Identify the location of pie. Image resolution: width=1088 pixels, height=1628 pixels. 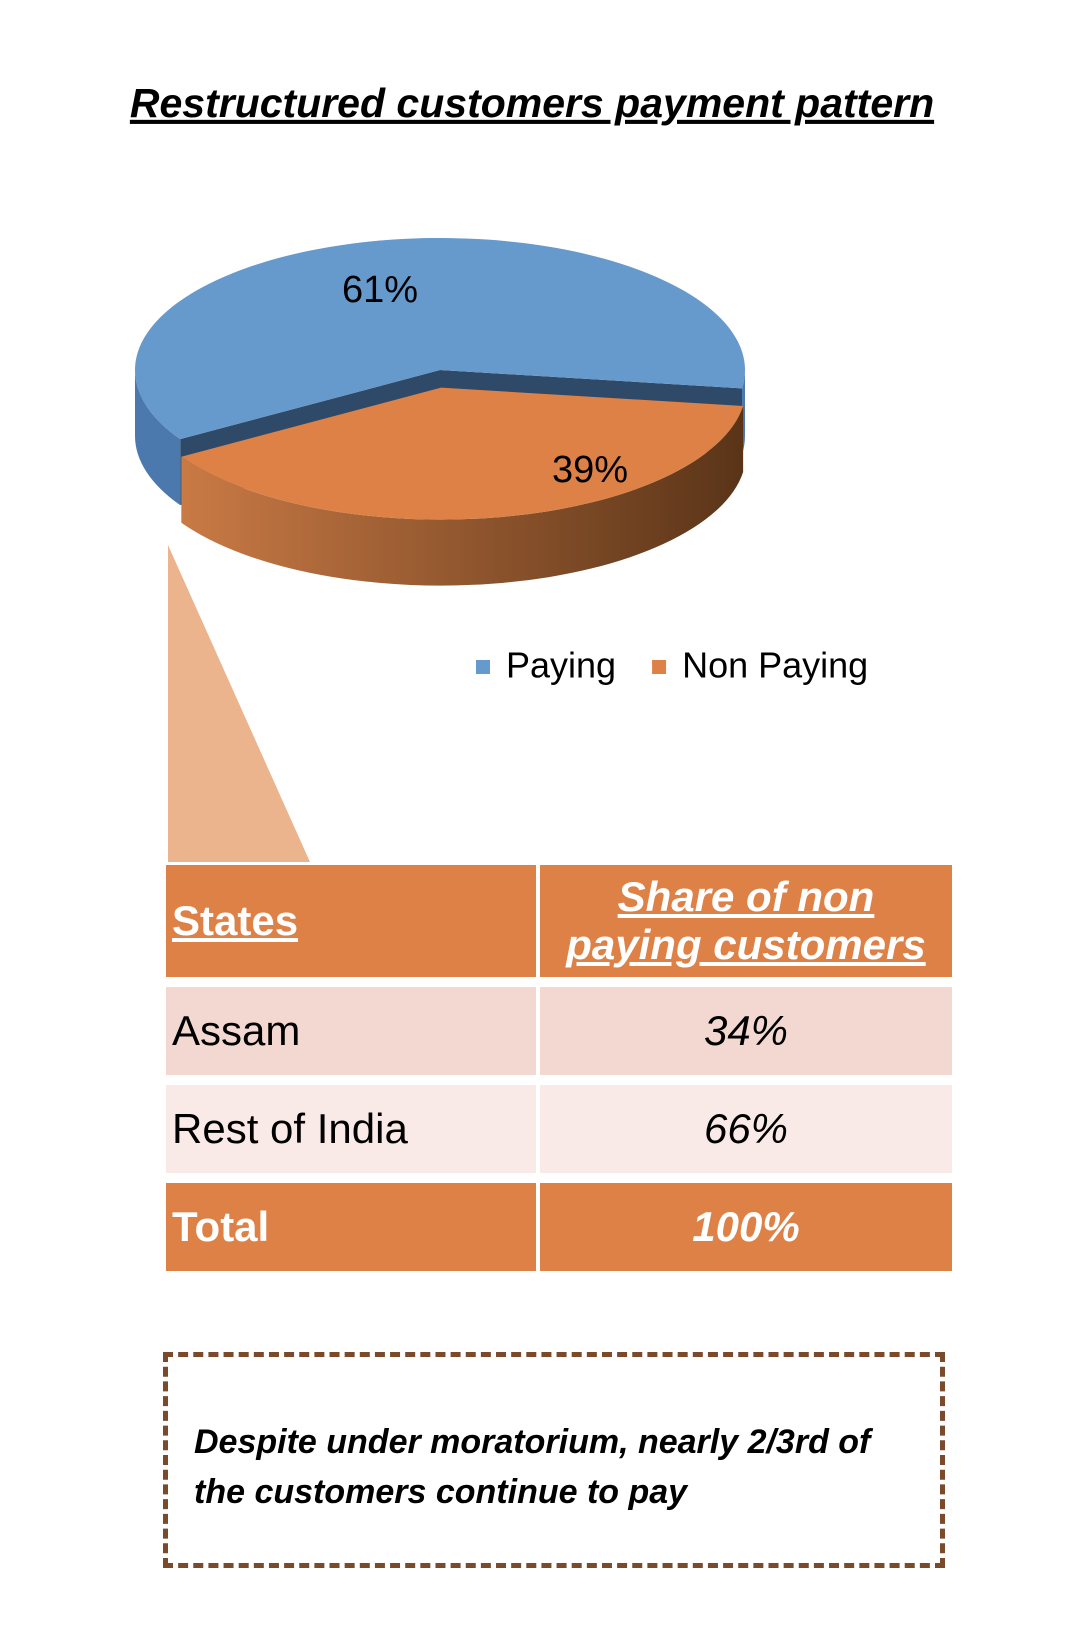
(439, 411).